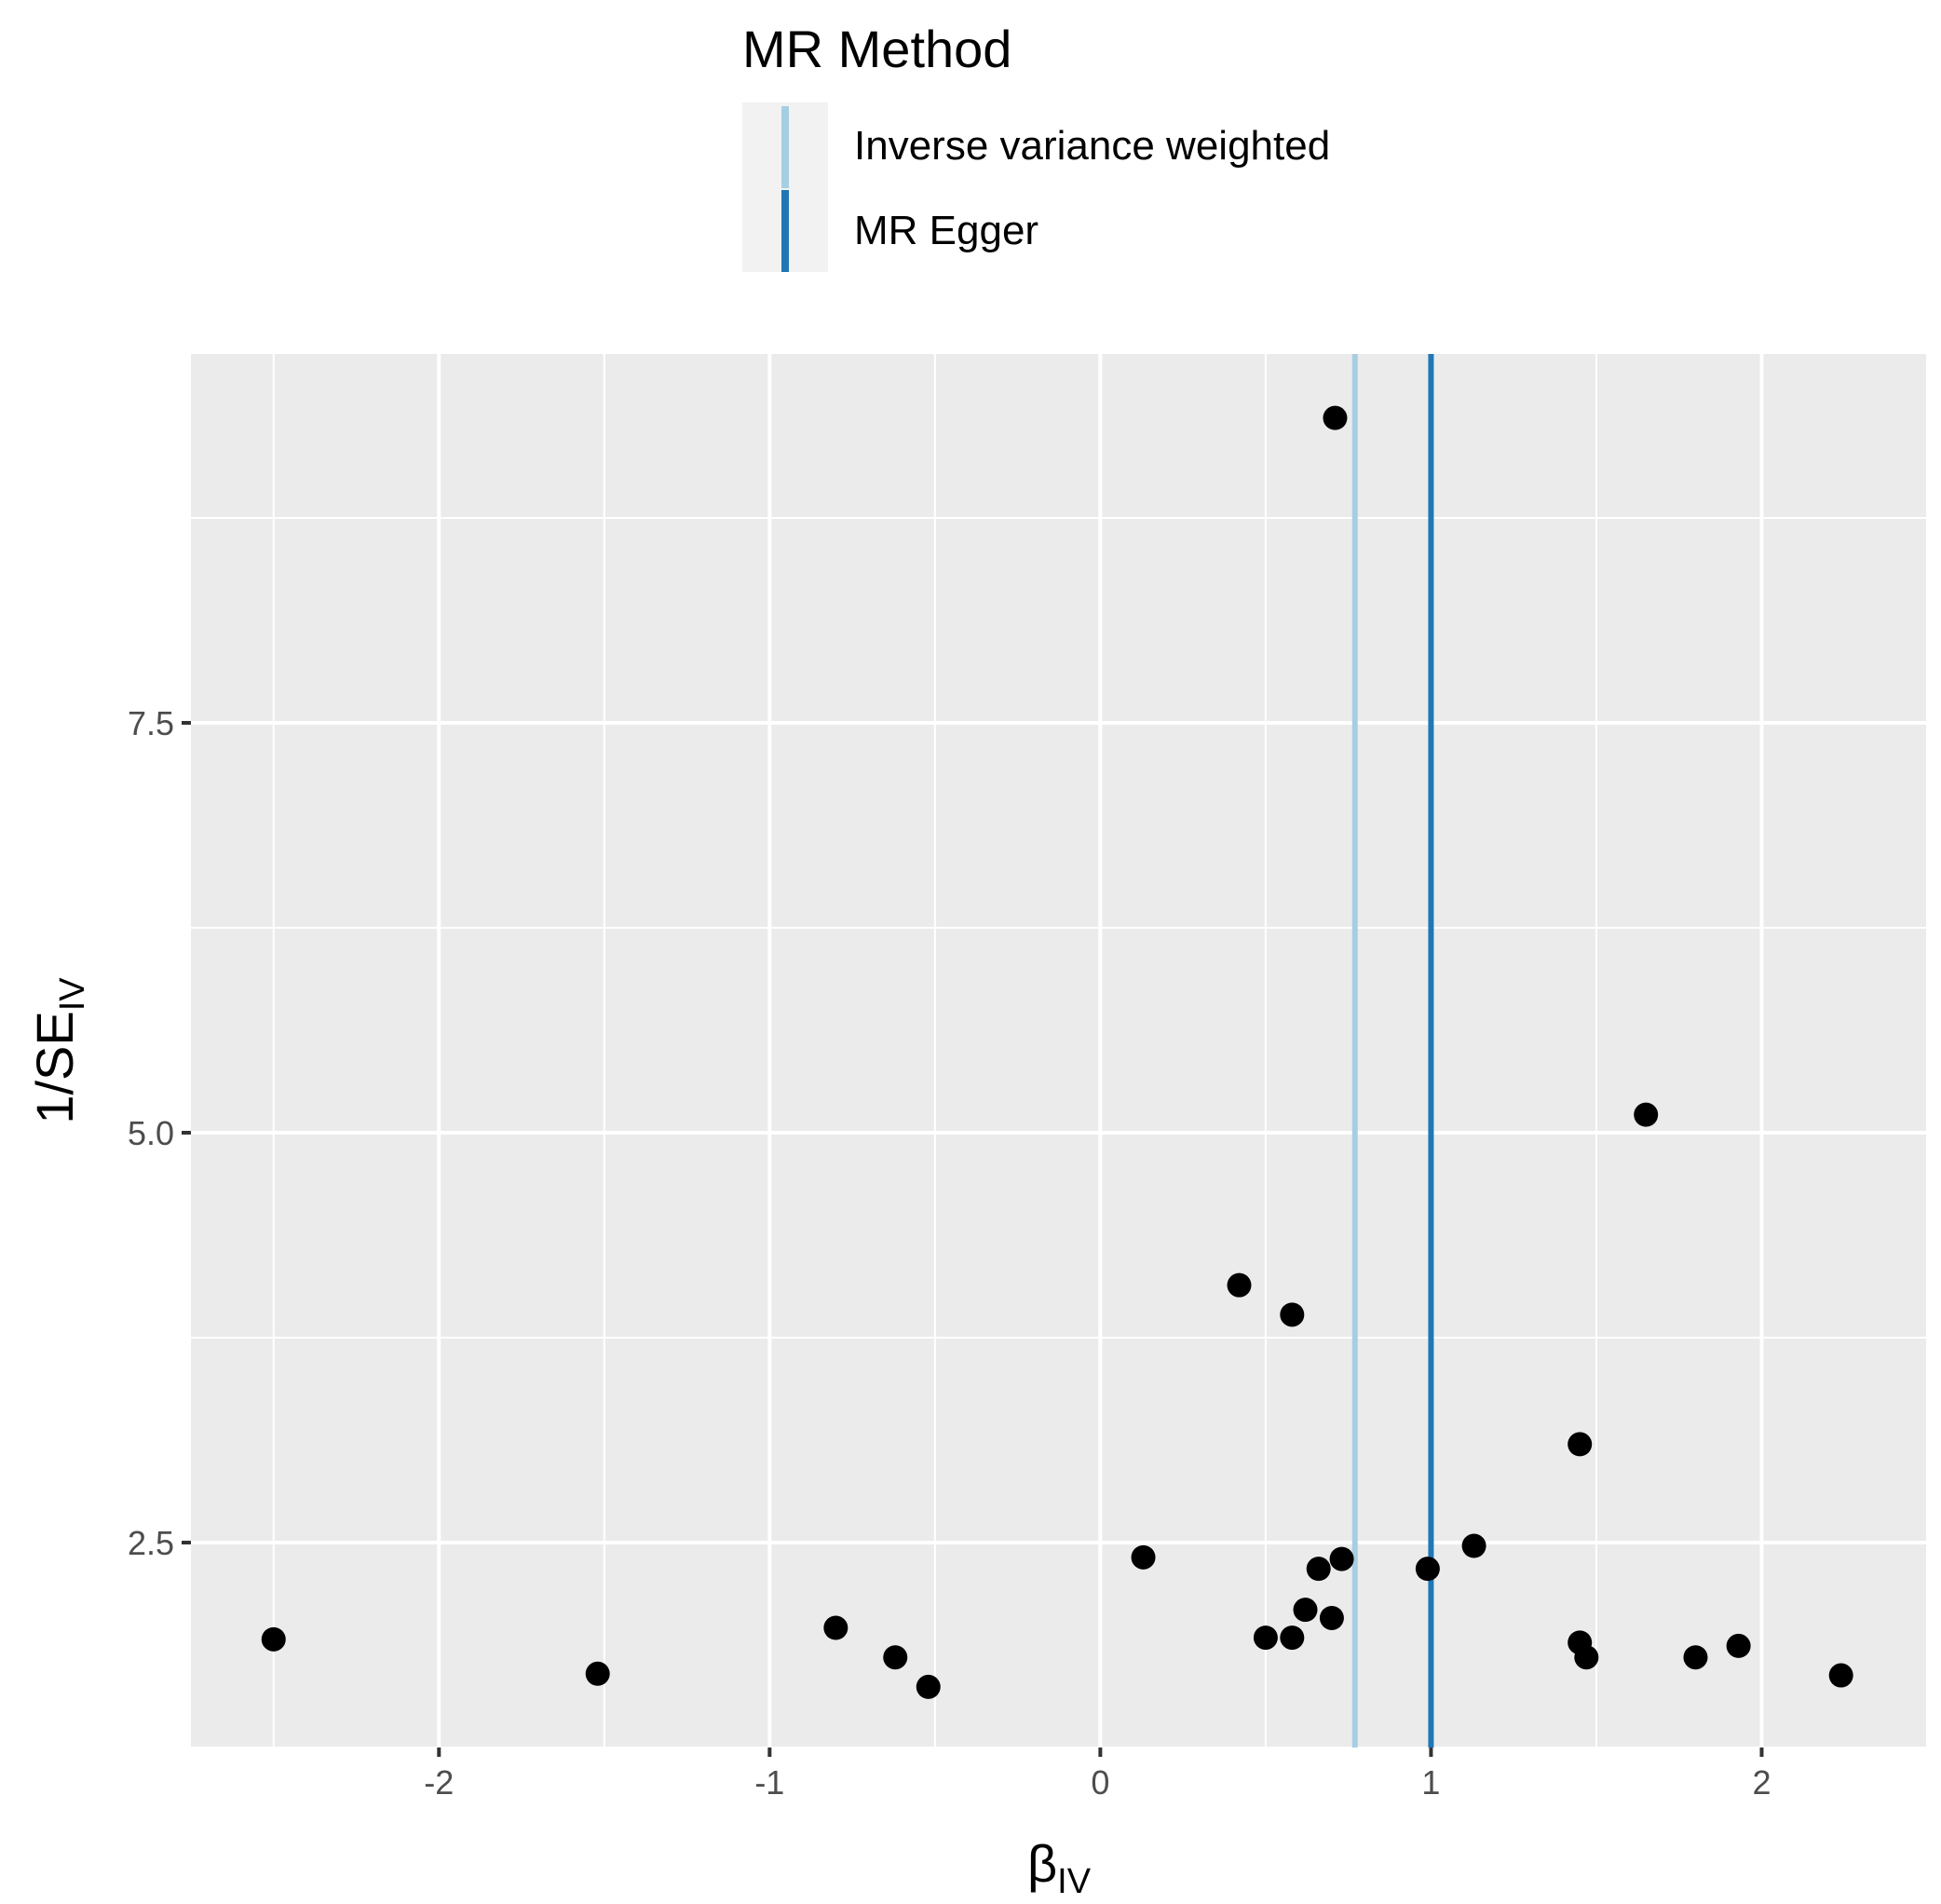 This screenshot has height=1904, width=1941. I want to click on method-lines, so click(1393, 1051).